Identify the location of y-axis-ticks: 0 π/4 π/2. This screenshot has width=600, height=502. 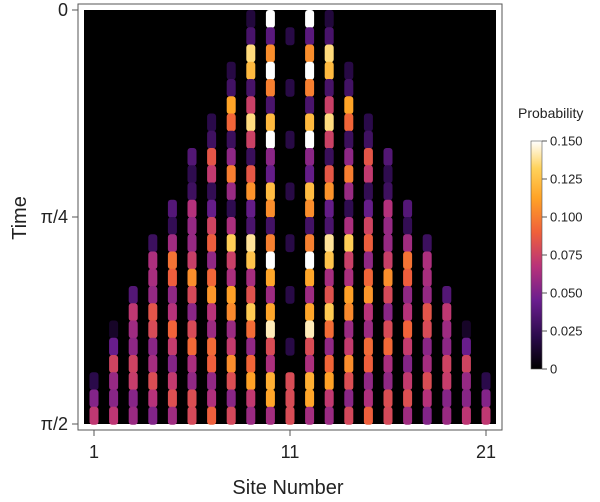
(59, 217).